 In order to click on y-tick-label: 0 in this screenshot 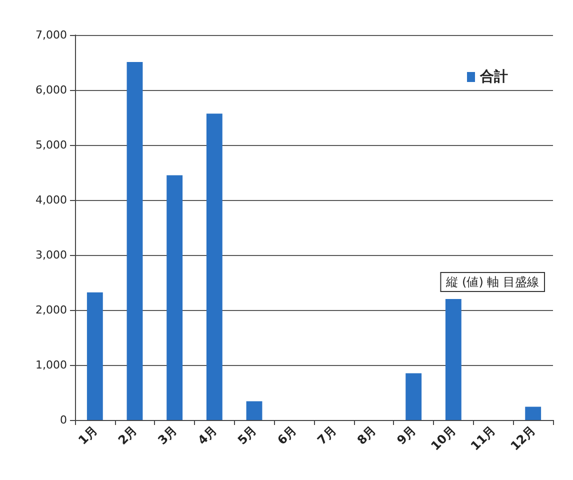, I will do `click(63, 420)`.